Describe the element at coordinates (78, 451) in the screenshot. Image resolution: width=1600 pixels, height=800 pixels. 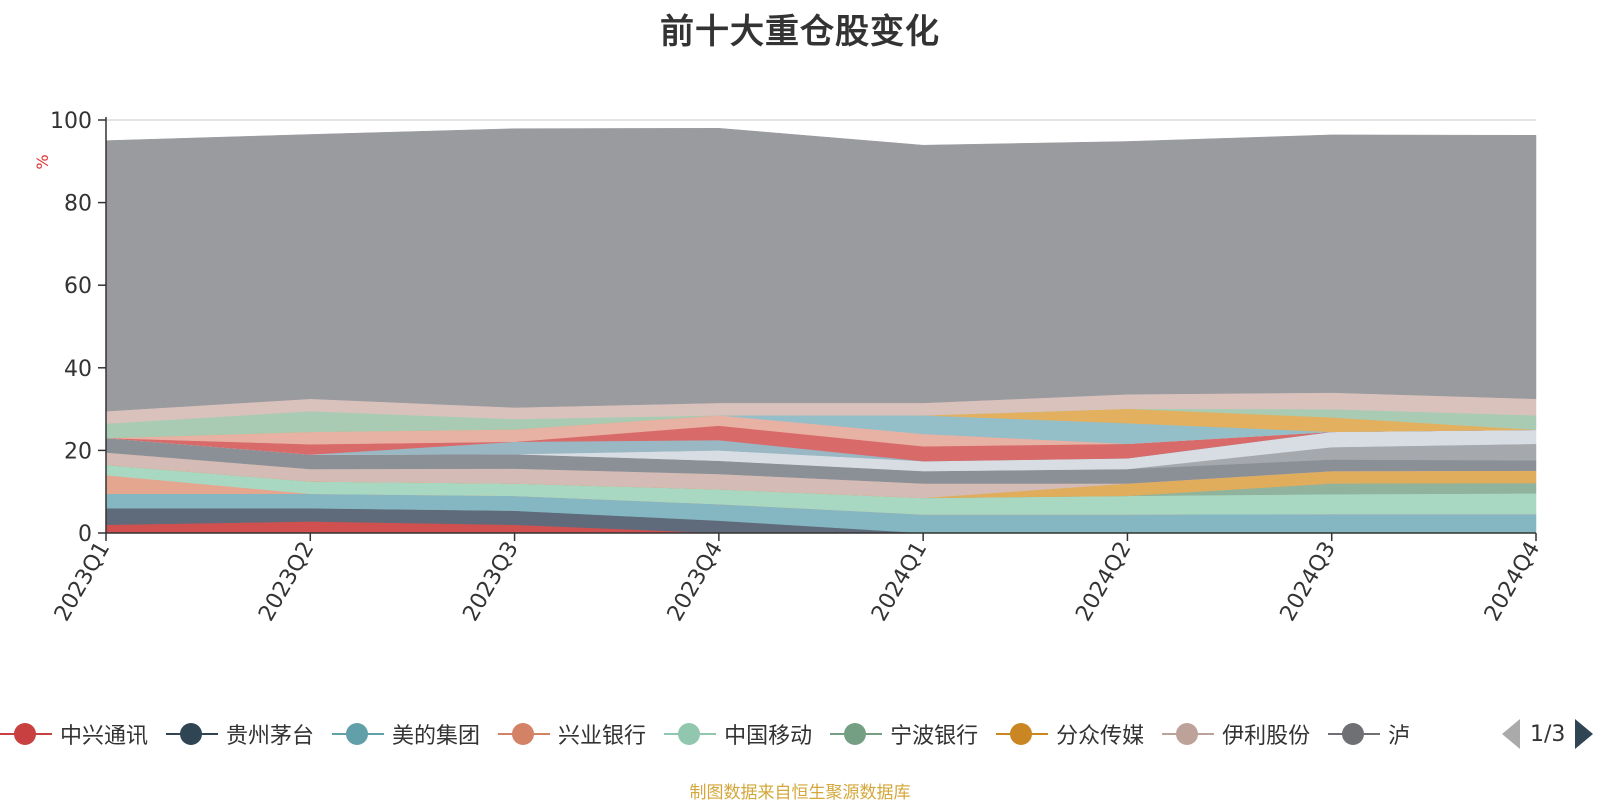
I see `y-tick-label: 20` at that location.